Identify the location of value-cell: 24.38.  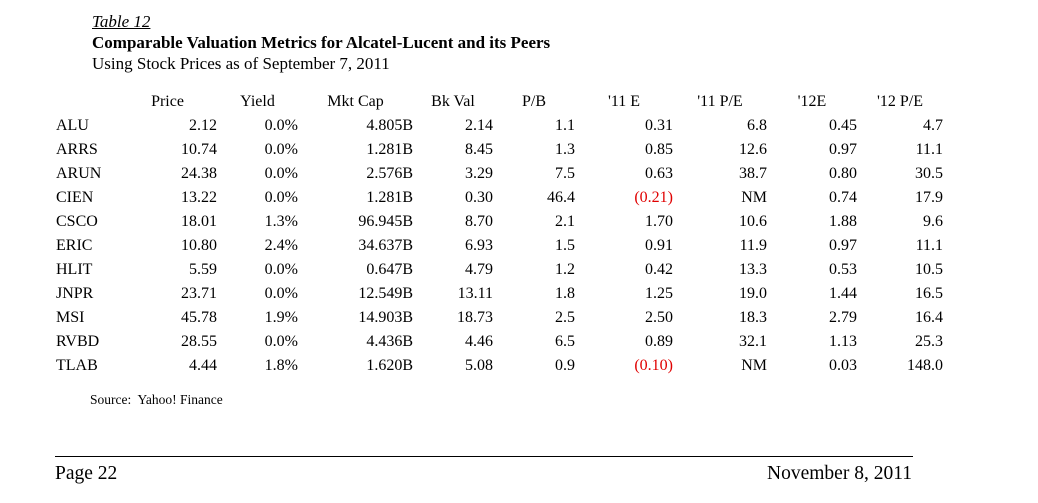
(199, 173).